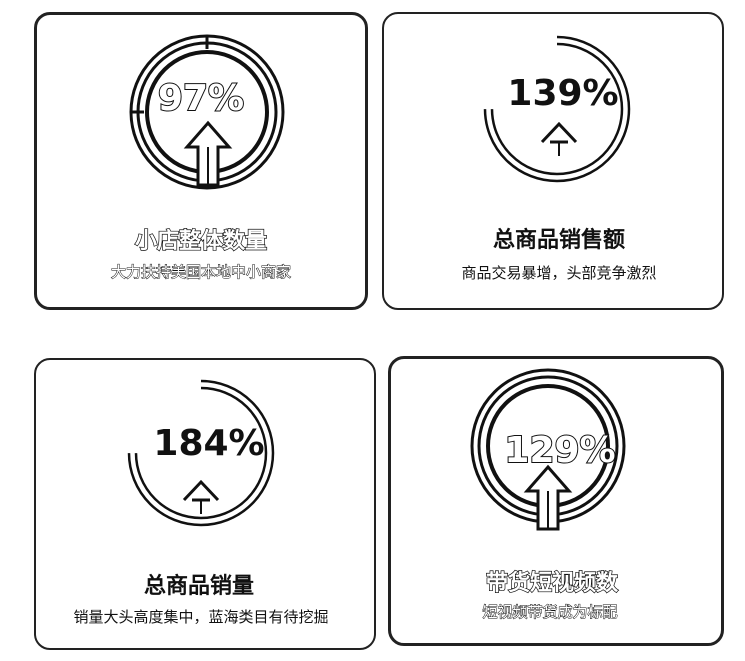 The width and height of the screenshot is (745, 661). I want to click on card-title: 小店整体数量, so click(200, 241).